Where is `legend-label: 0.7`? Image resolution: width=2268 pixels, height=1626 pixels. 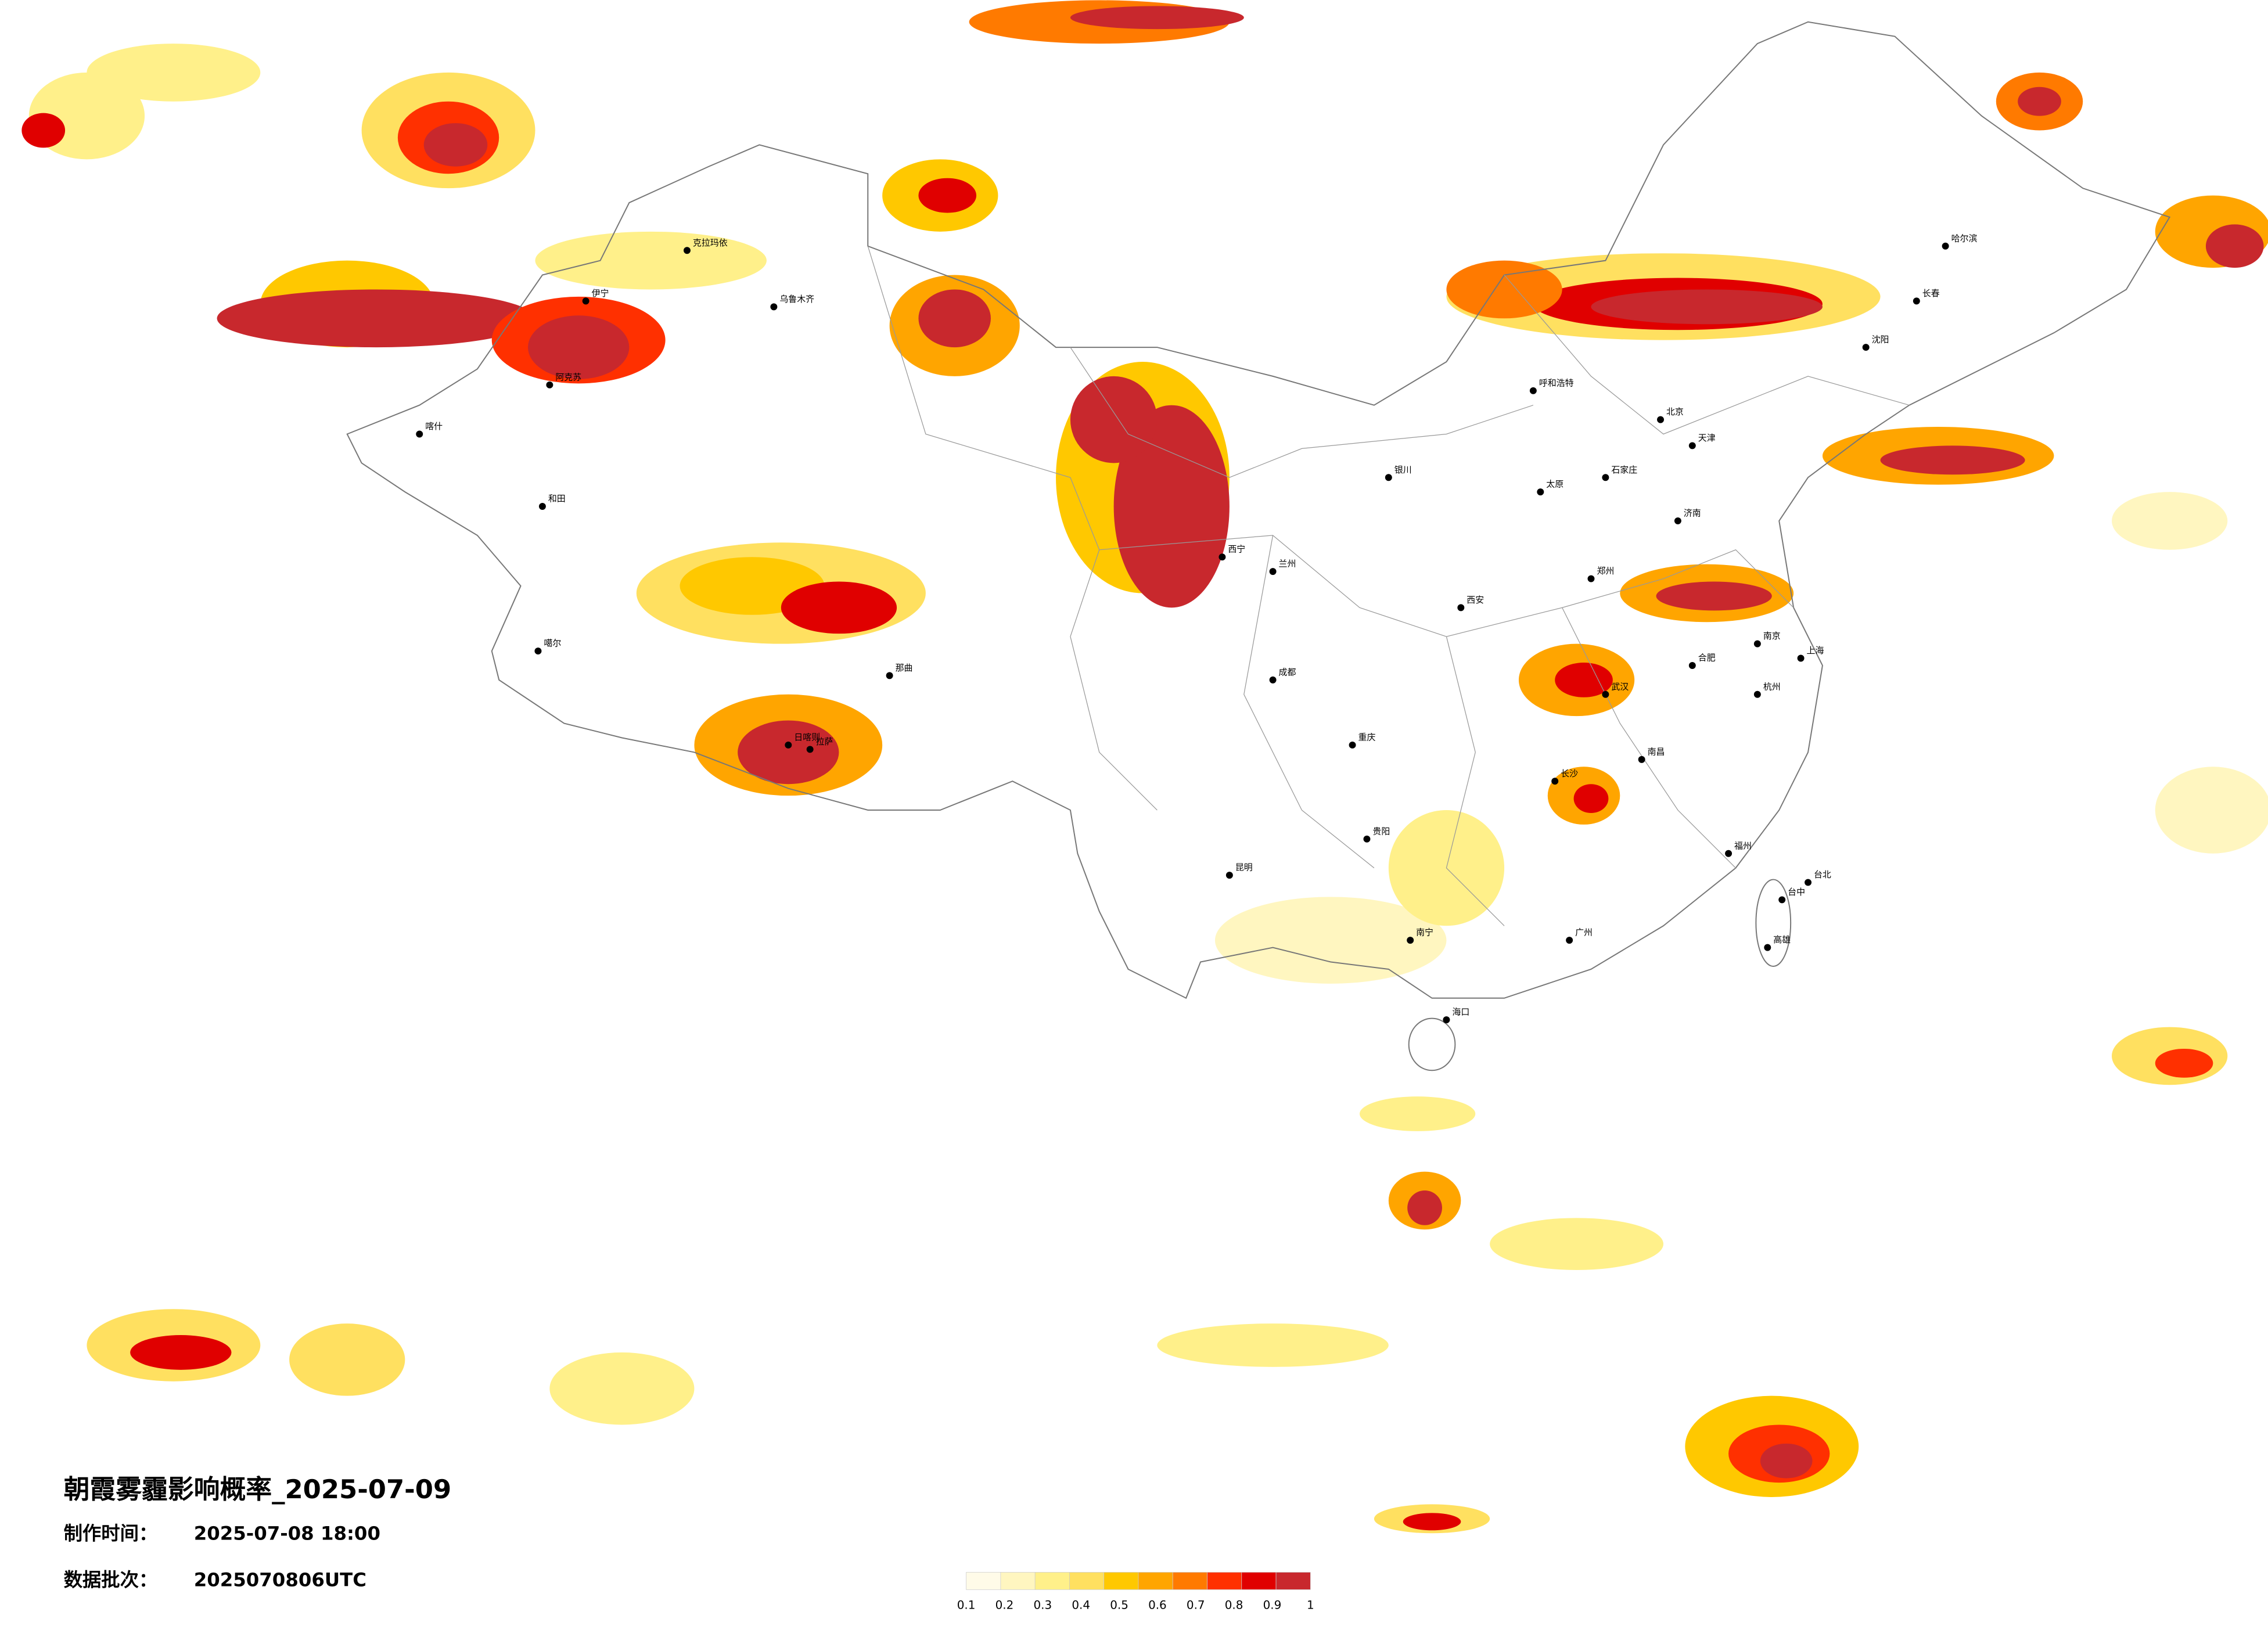
legend-label: 0.7 is located at coordinates (1196, 1604).